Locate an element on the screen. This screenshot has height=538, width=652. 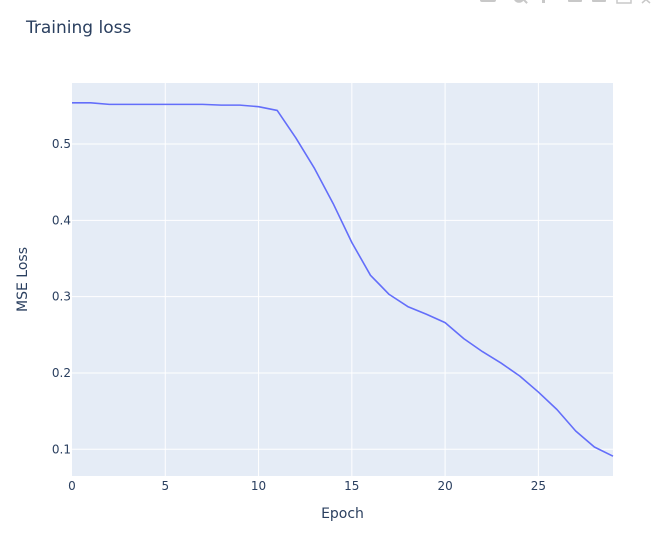
x-tick-label: 0 is located at coordinates (72, 486).